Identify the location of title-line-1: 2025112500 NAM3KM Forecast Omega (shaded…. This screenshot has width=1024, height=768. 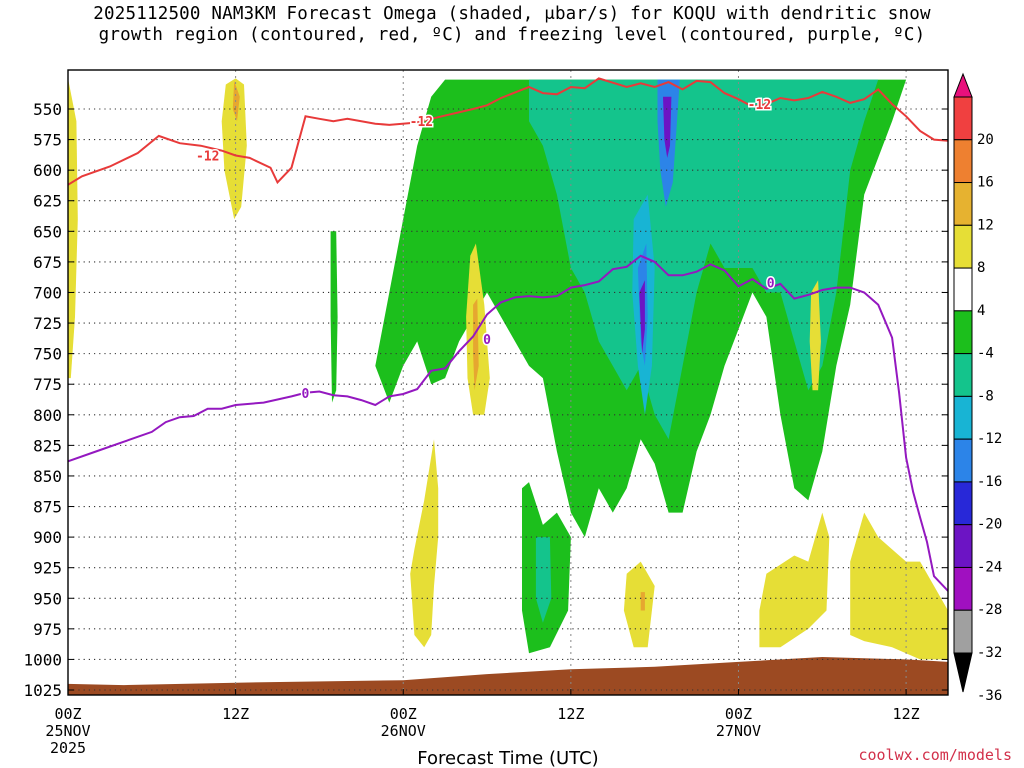
(512, 14).